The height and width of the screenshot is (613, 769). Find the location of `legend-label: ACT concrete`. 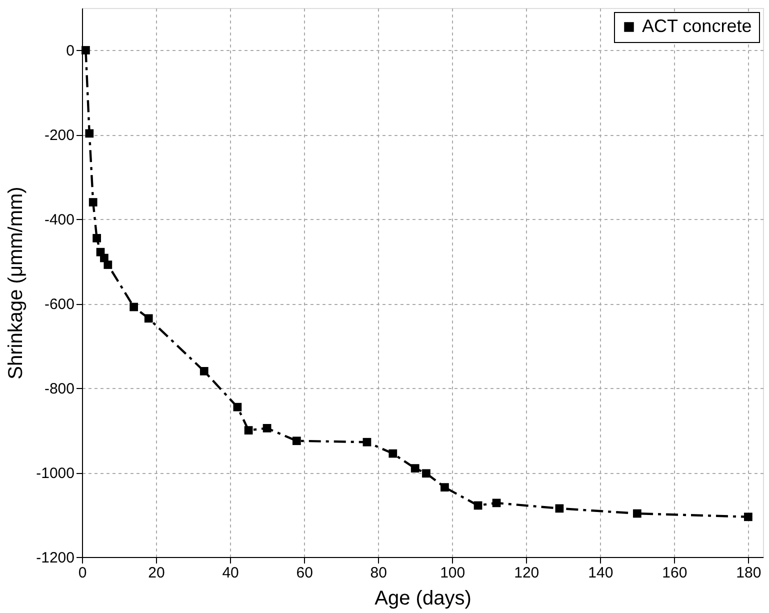

legend-label: ACT concrete is located at coordinates (697, 26).